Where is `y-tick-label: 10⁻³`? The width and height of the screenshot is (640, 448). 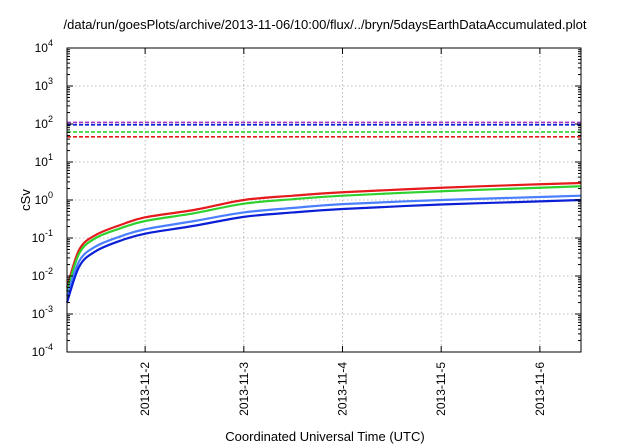
y-tick-label: 10⁻³ is located at coordinates (42, 312).